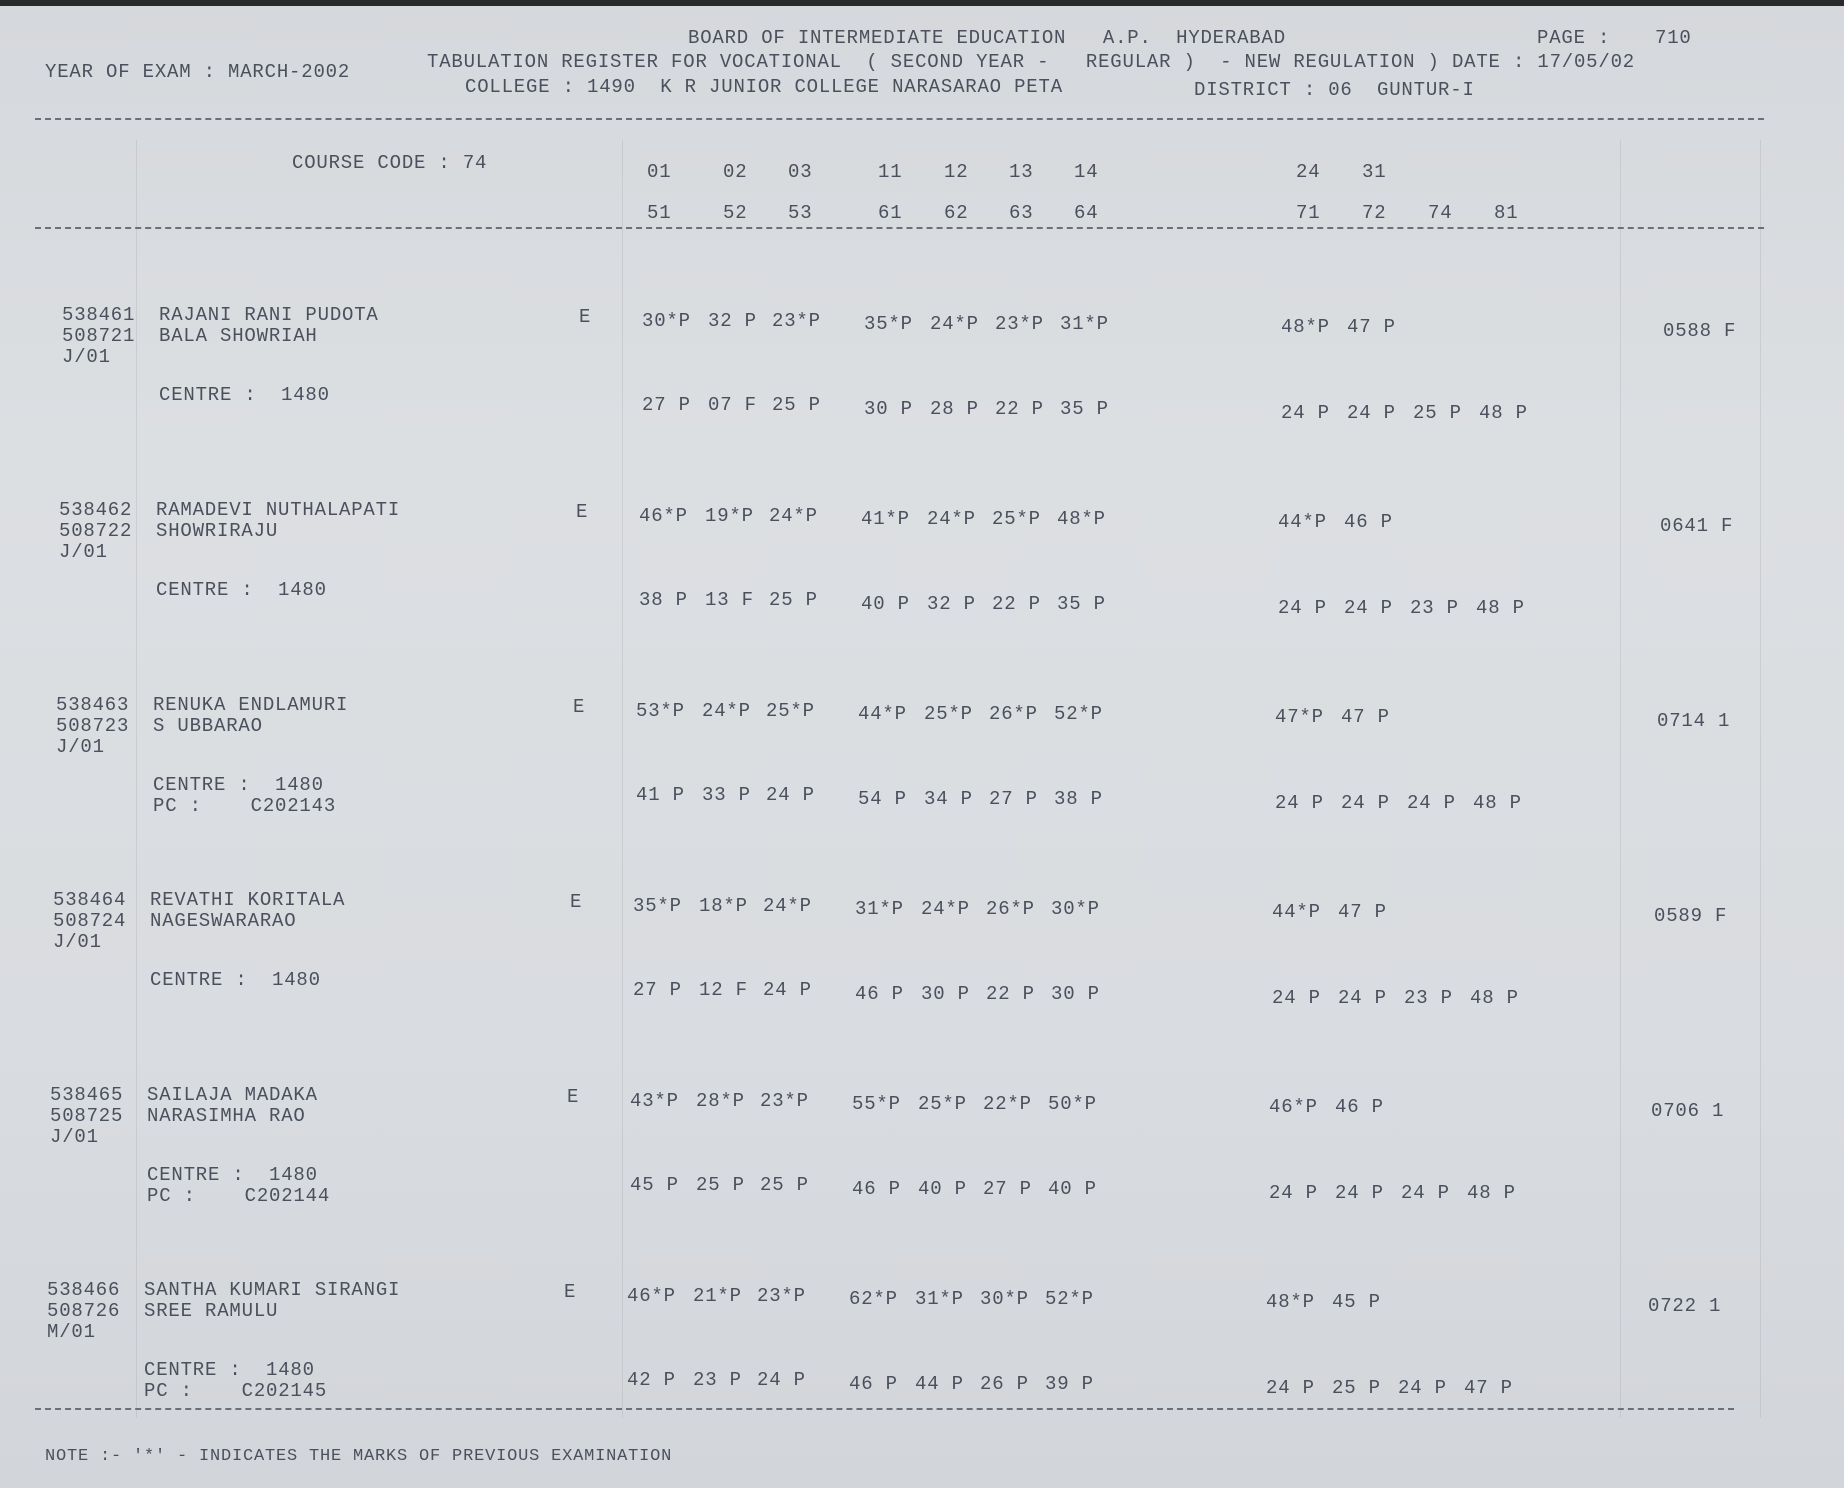 This screenshot has height=1488, width=1844. I want to click on father-name: BALA SHOWRIAH, so click(238, 336).